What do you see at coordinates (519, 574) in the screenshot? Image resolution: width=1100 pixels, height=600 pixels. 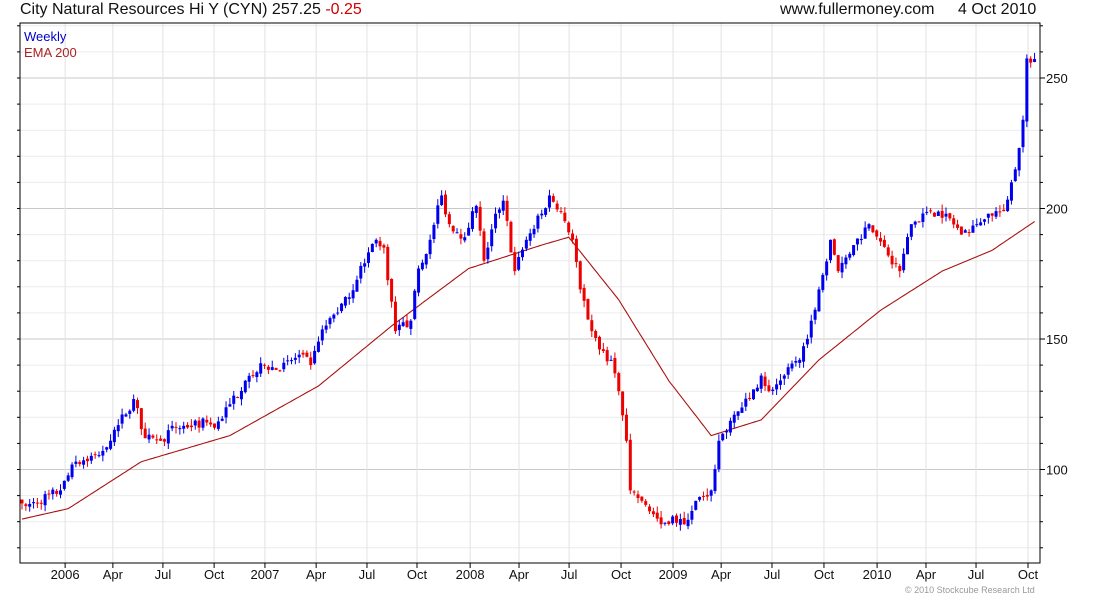 I see `x-tick-label: Apr` at bounding box center [519, 574].